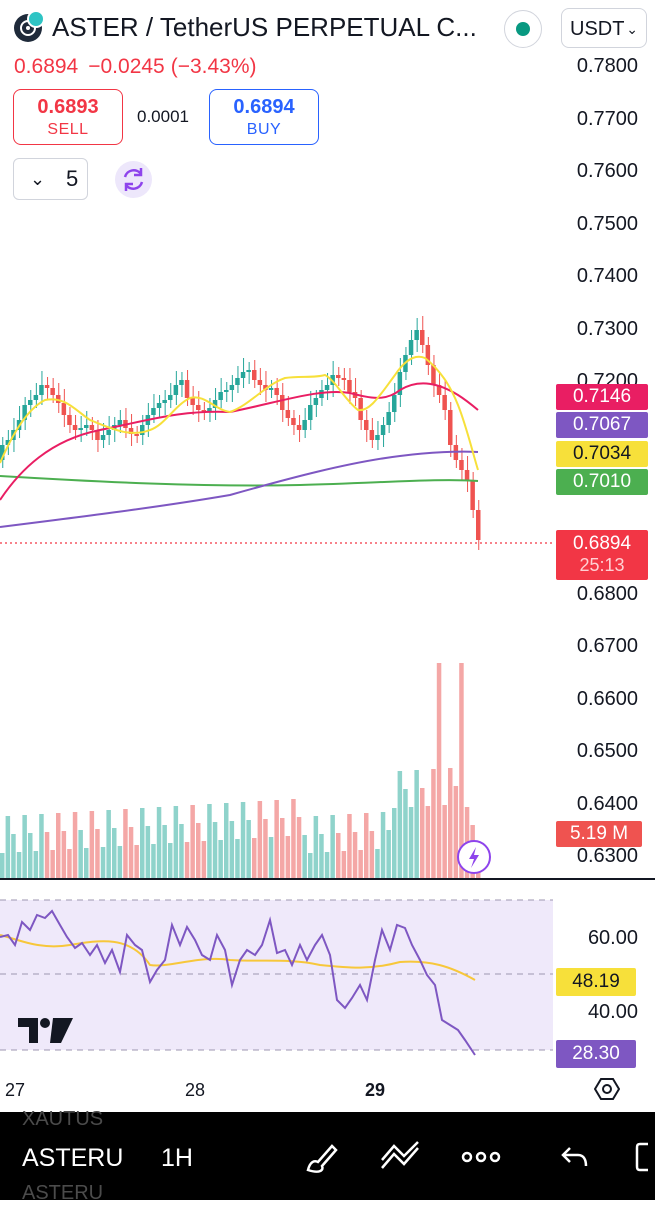 This screenshot has height=1205, width=655. Describe the element at coordinates (213, 66) in the screenshot. I see `price-change-pct: (−3.43%)` at that location.